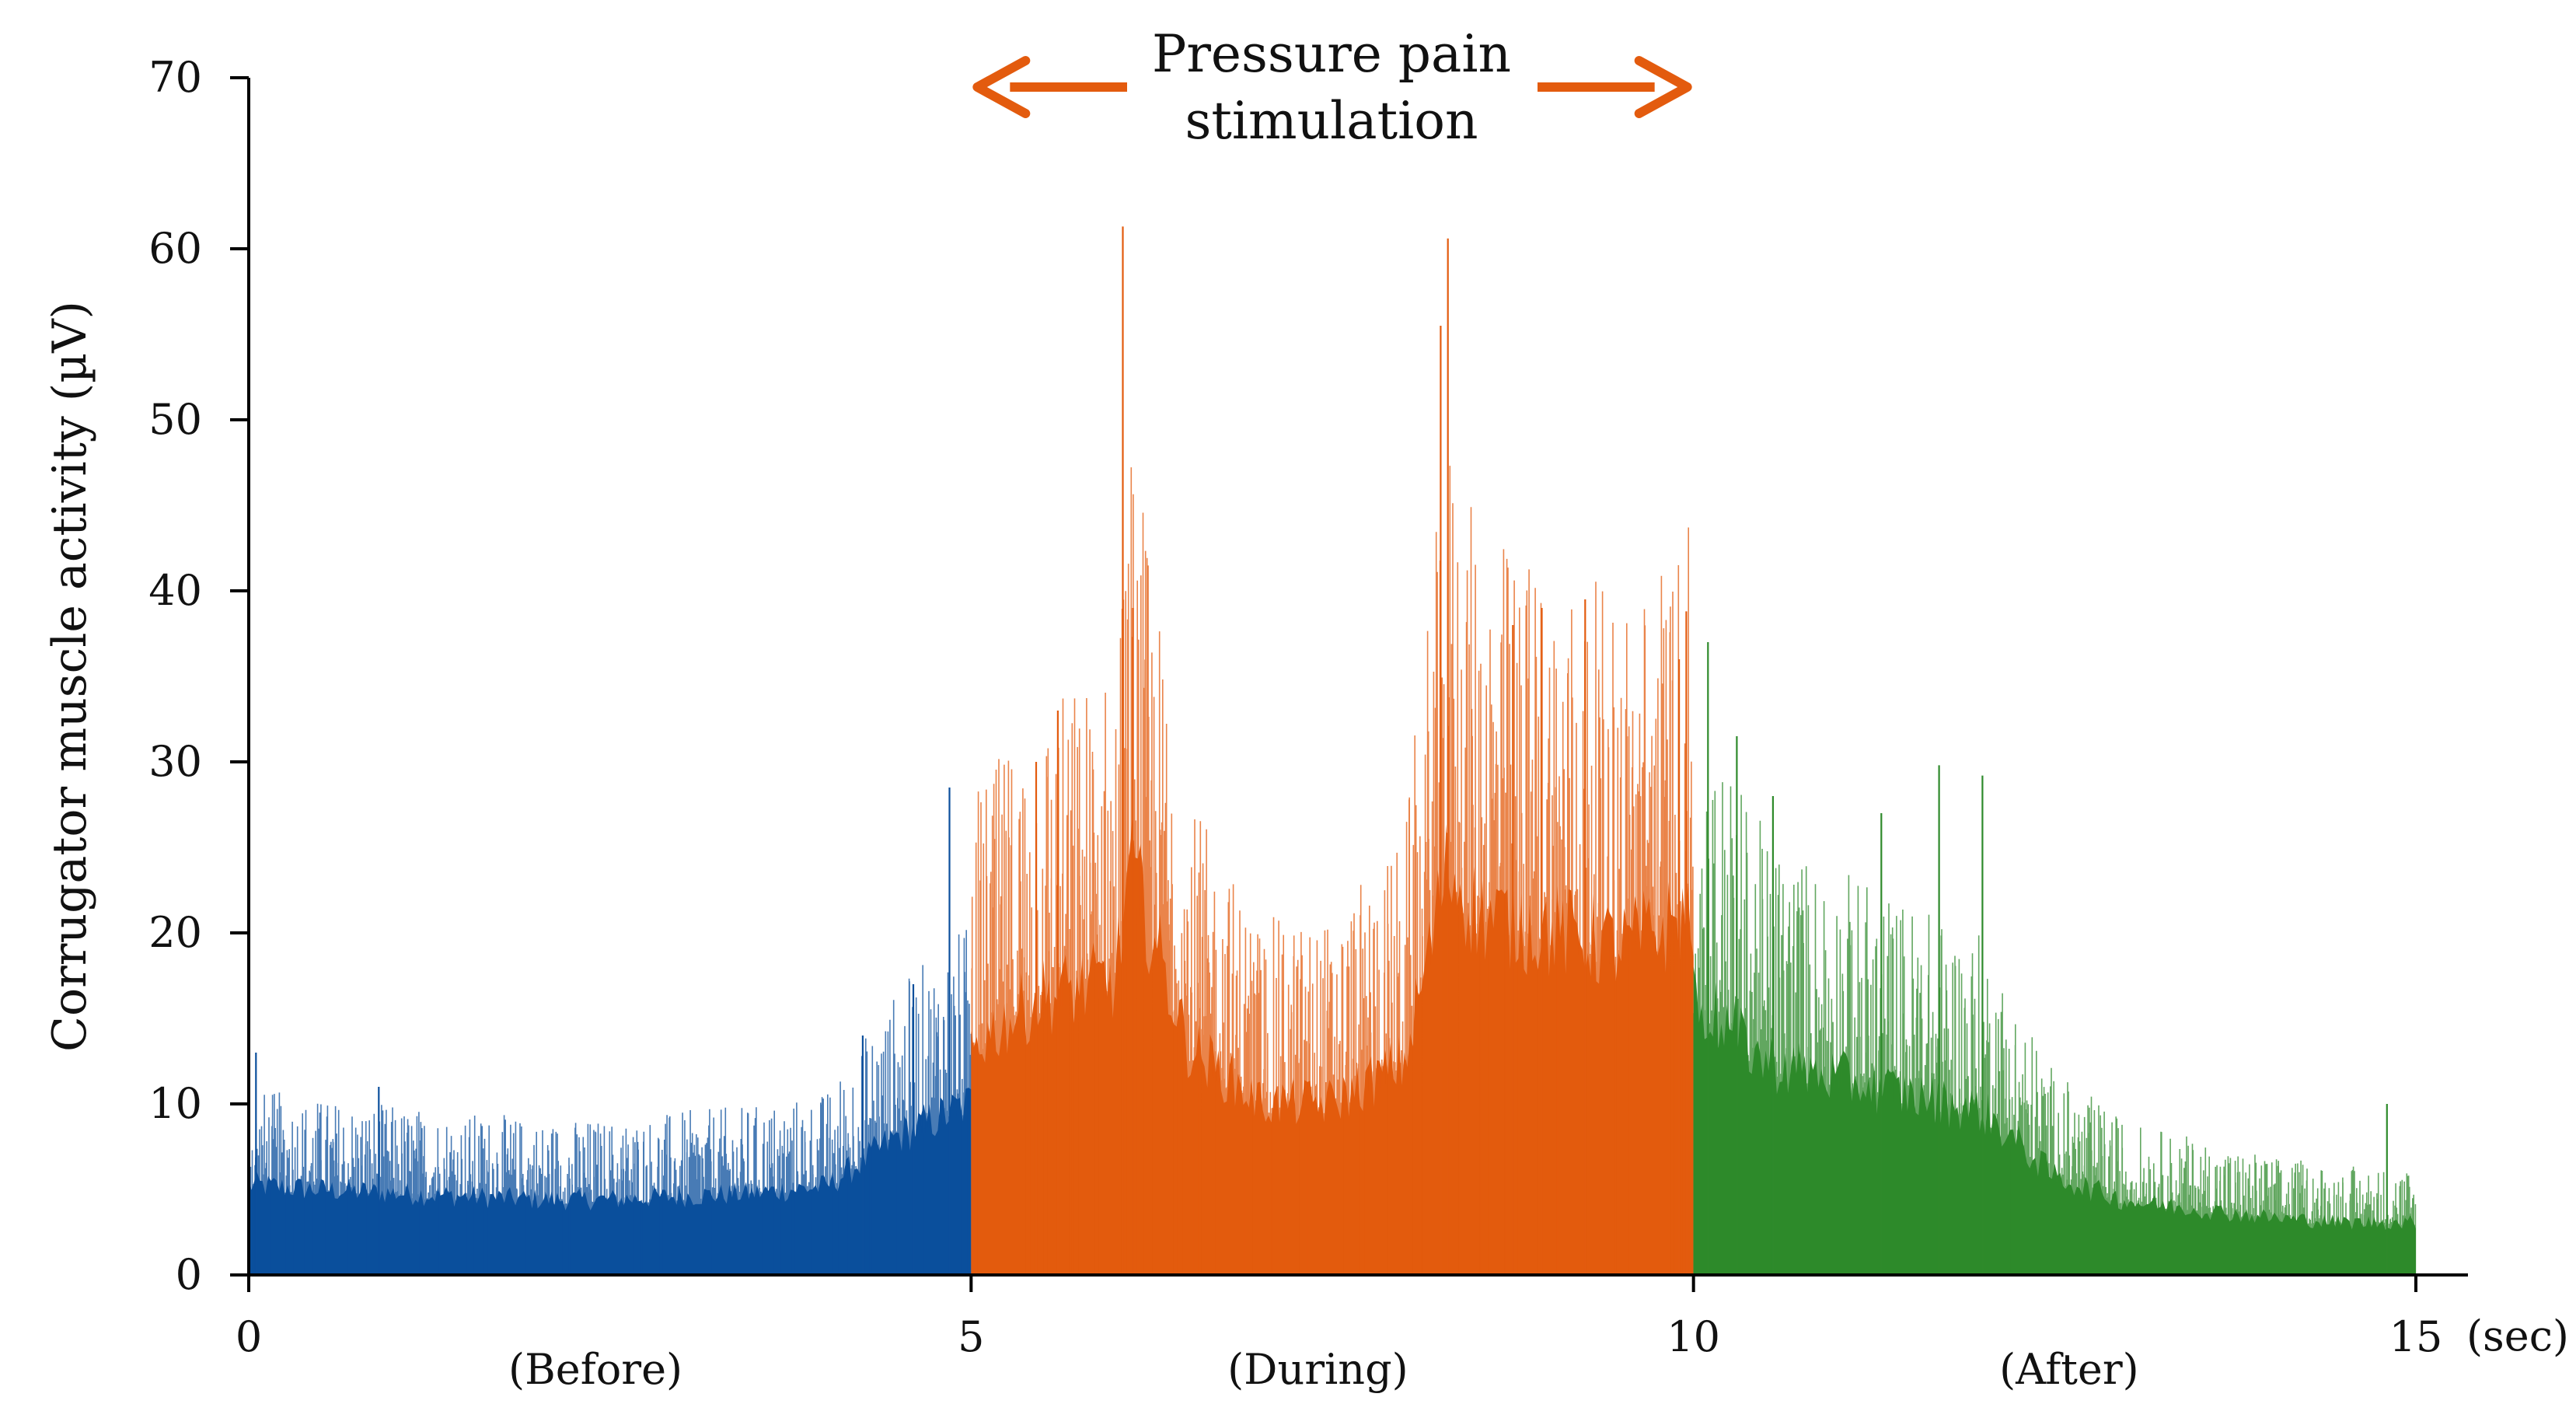  Describe the element at coordinates (175, 77) in the screenshot. I see `y-tick-label: 70` at that location.